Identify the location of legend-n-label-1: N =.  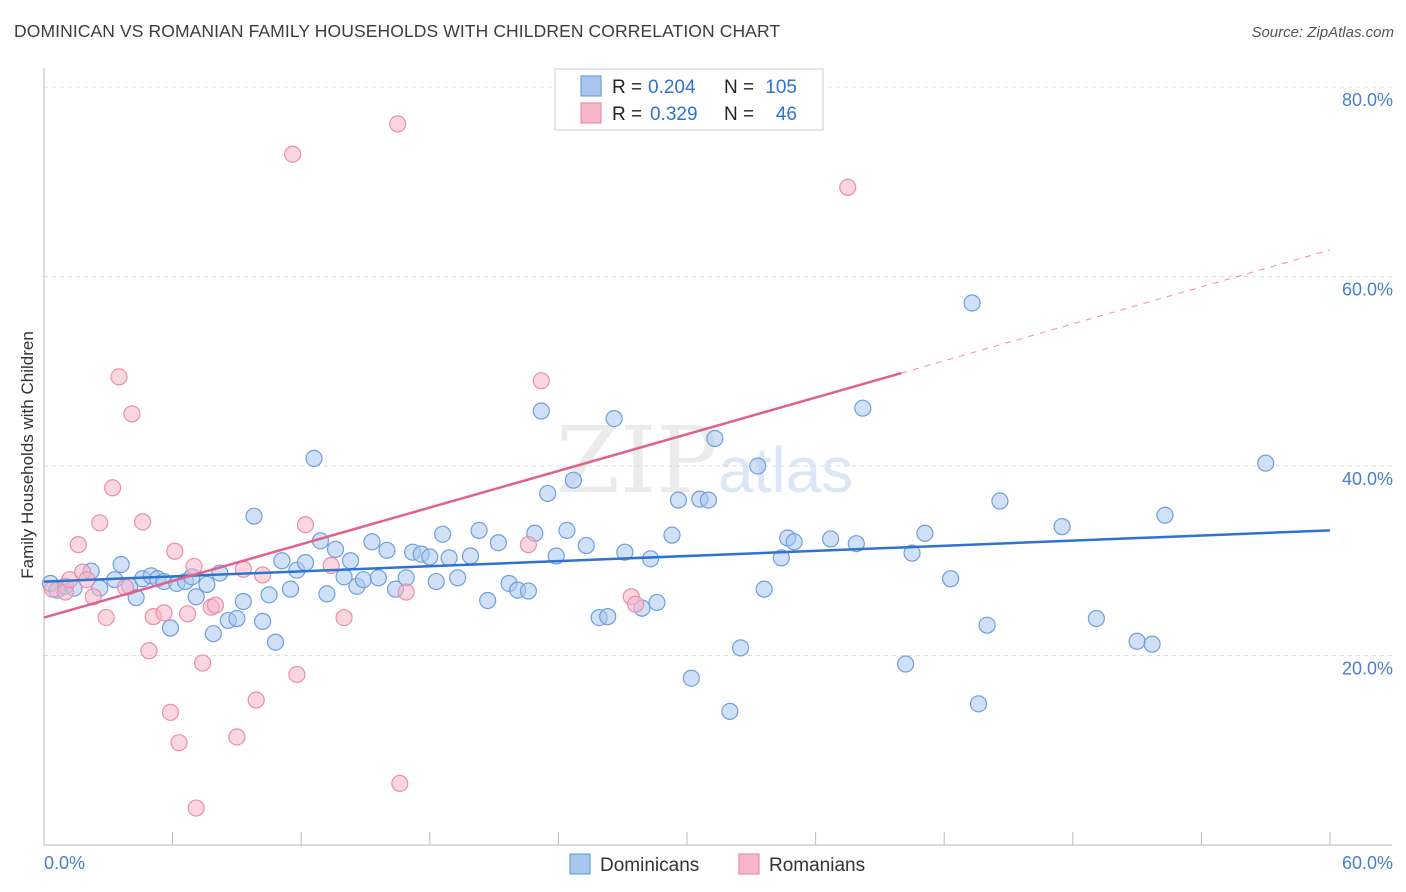
(739, 87).